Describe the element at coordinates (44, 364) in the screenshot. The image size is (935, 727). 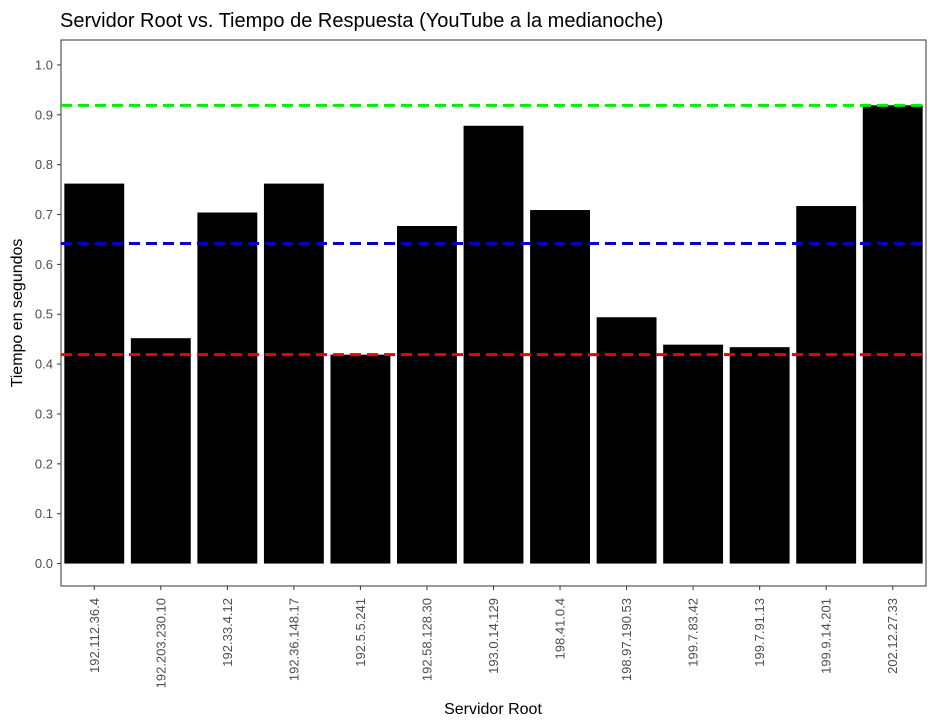
I see `y-tick-label: 0.4` at that location.